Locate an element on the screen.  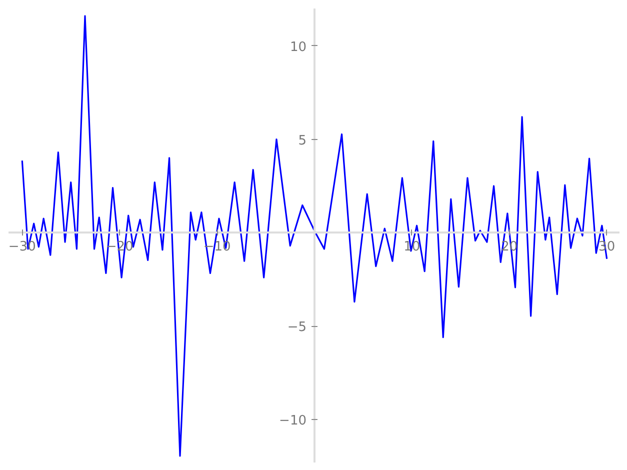
y-tick-label: −5 is located at coordinates (296, 328).